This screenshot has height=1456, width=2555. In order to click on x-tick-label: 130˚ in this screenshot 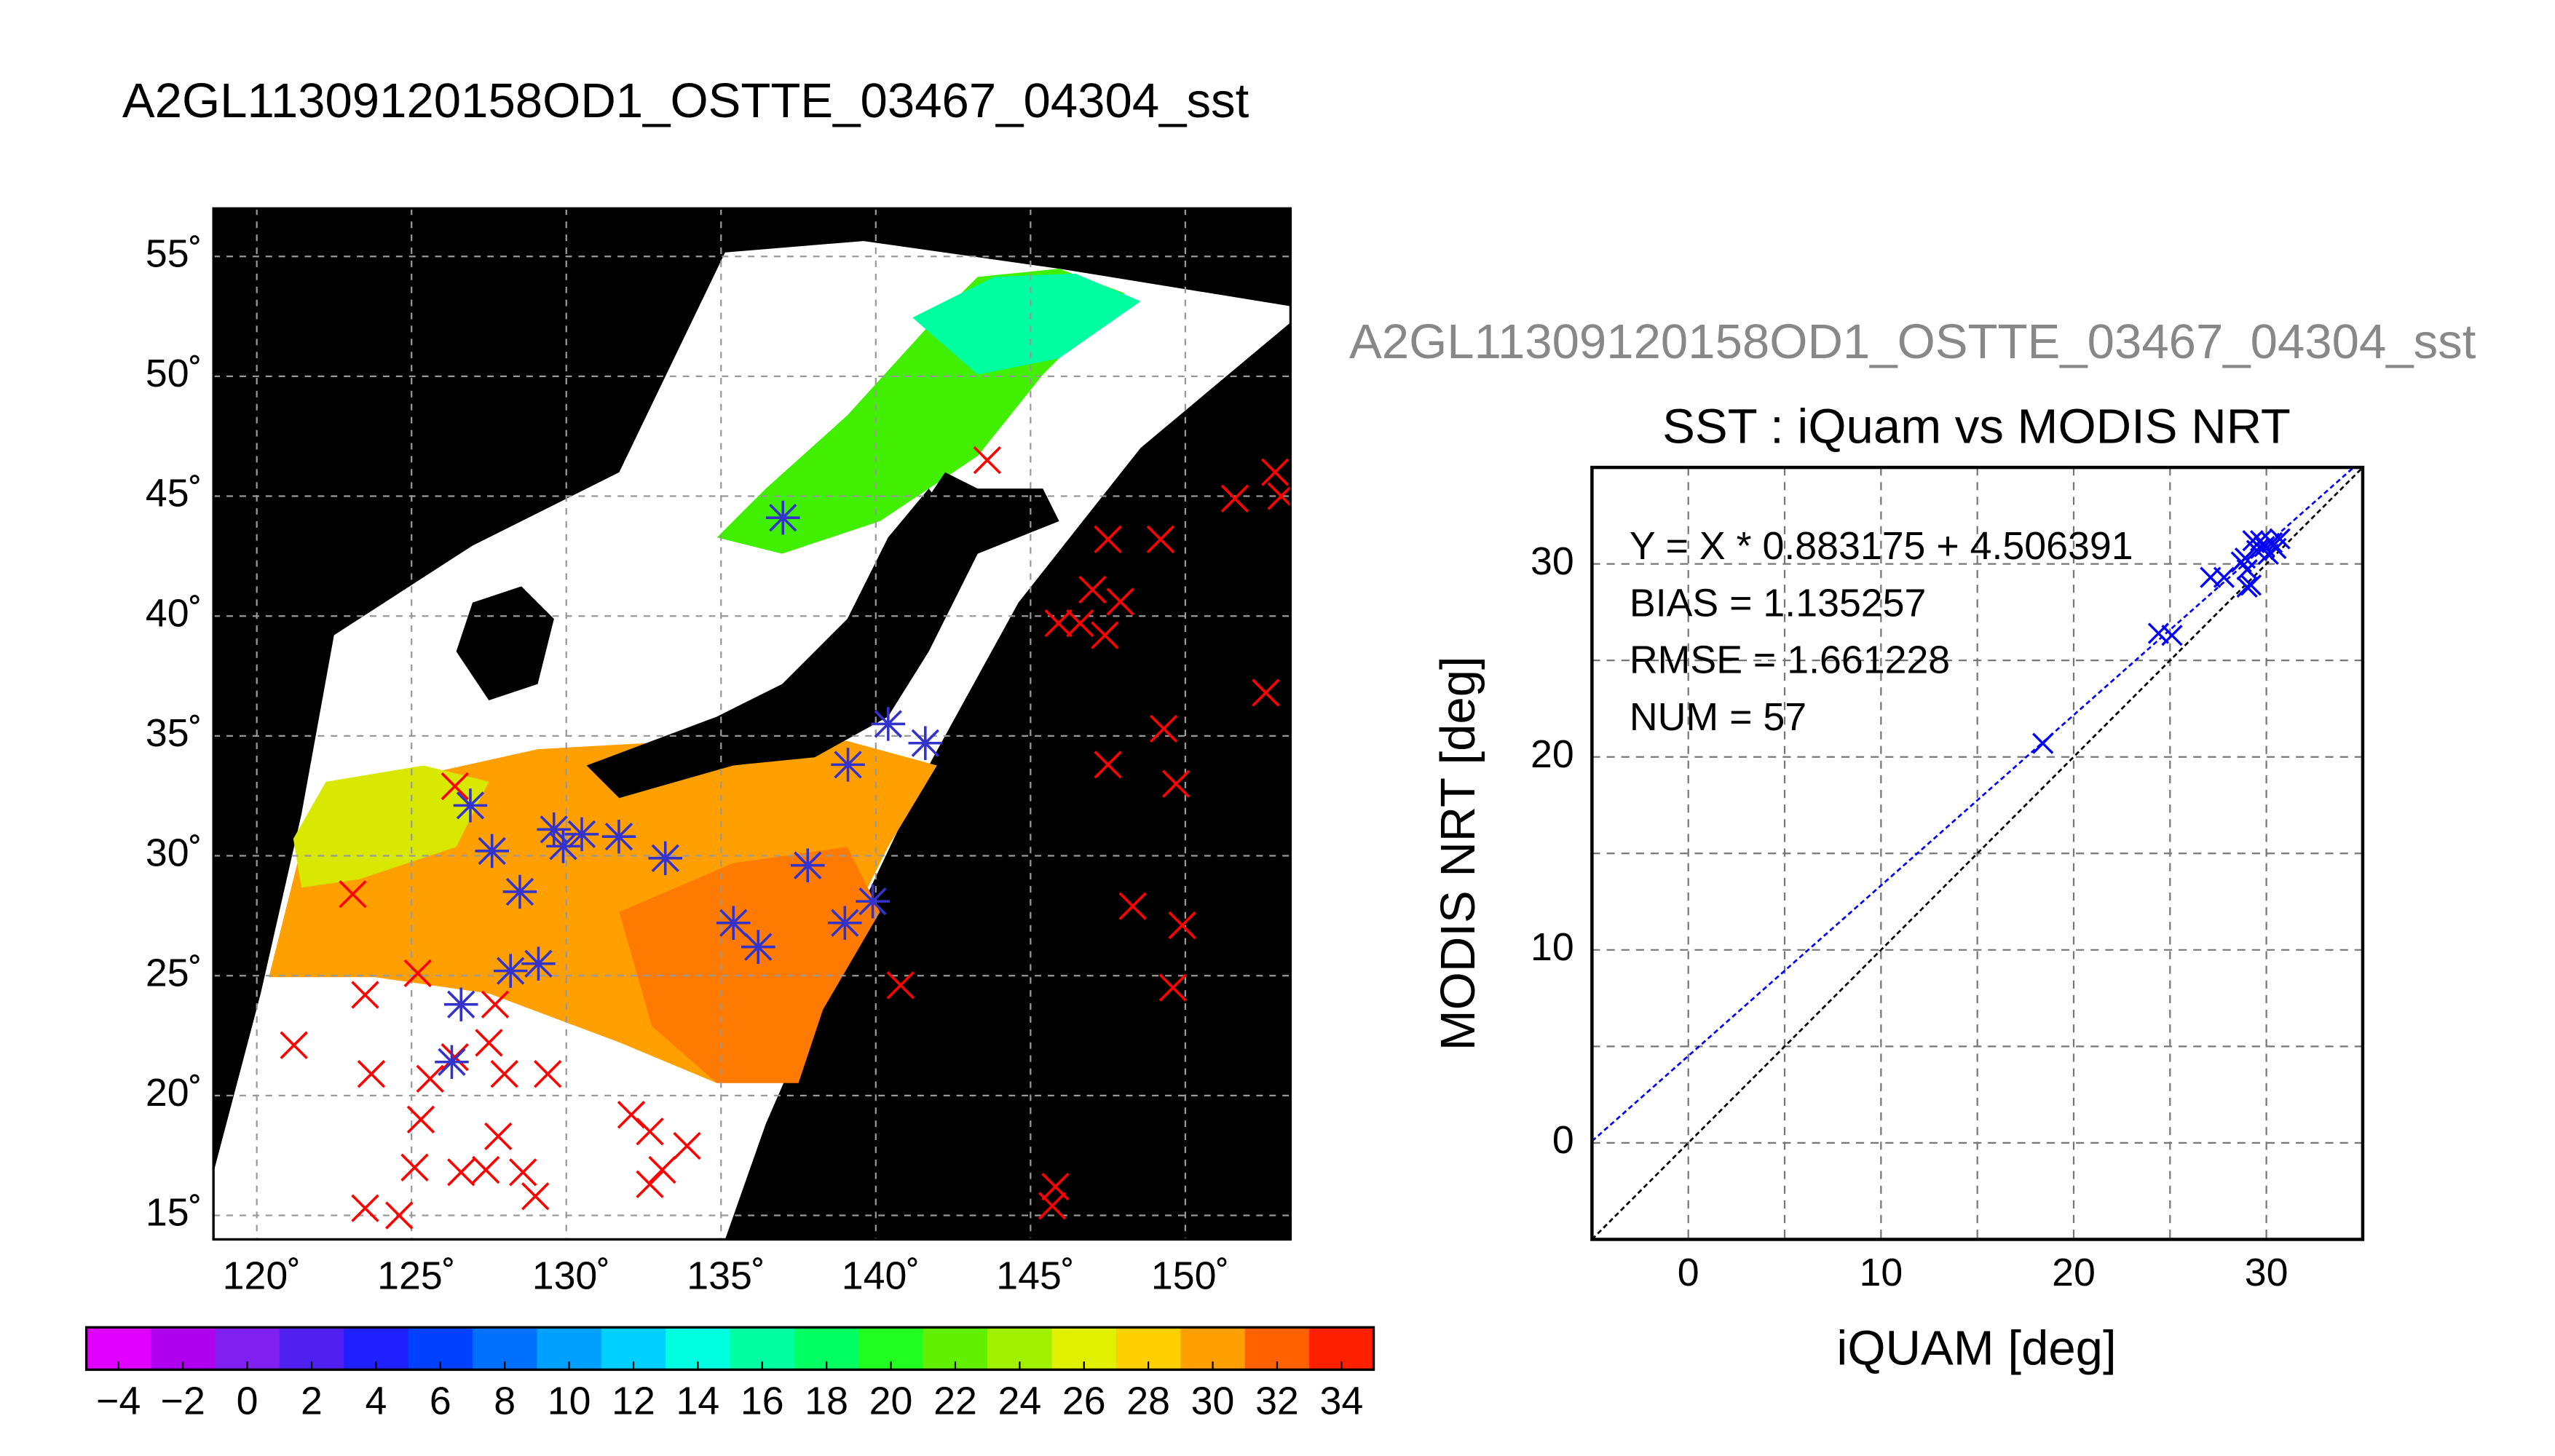, I will do `click(571, 1275)`.